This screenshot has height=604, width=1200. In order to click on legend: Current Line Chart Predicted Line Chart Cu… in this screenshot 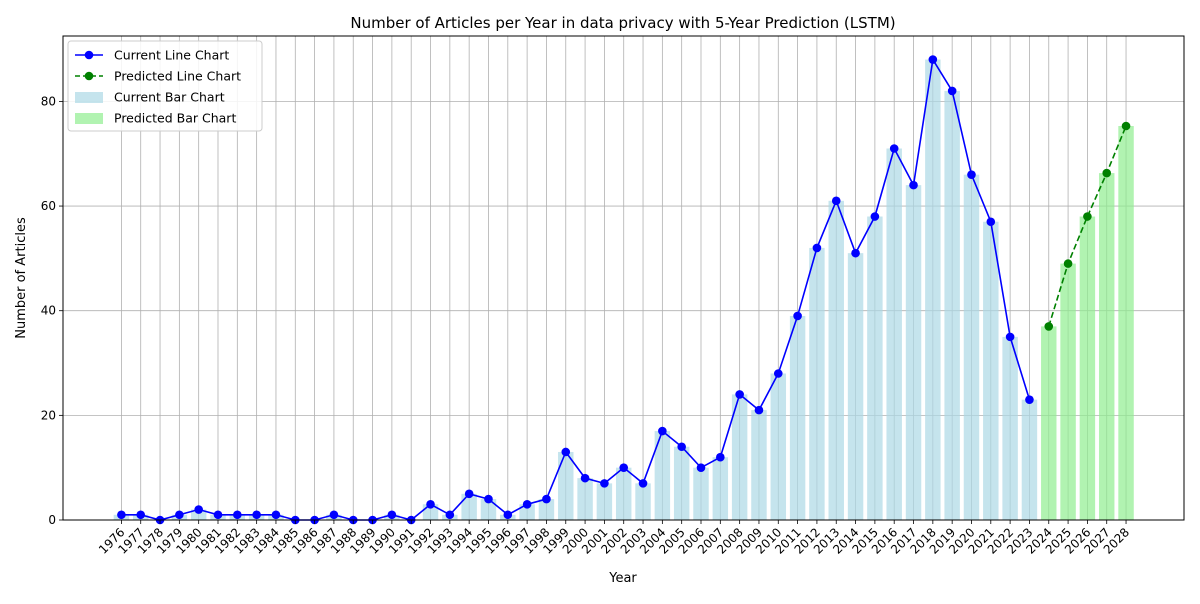, I will do `click(165, 86)`.